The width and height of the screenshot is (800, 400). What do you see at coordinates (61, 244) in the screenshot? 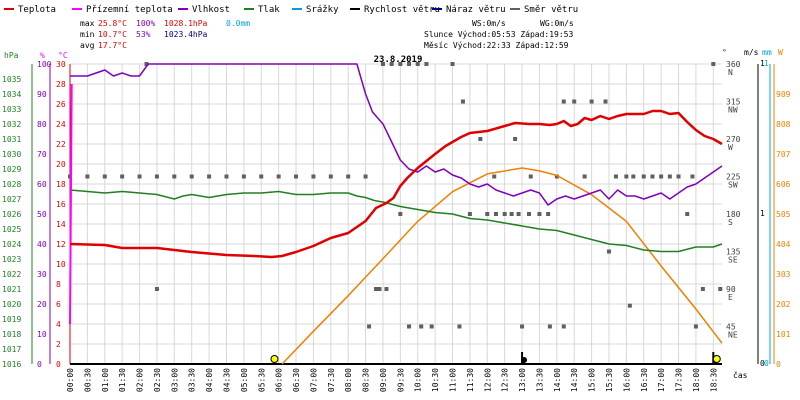
I see `tick-label-temperature: 12` at bounding box center [61, 244].